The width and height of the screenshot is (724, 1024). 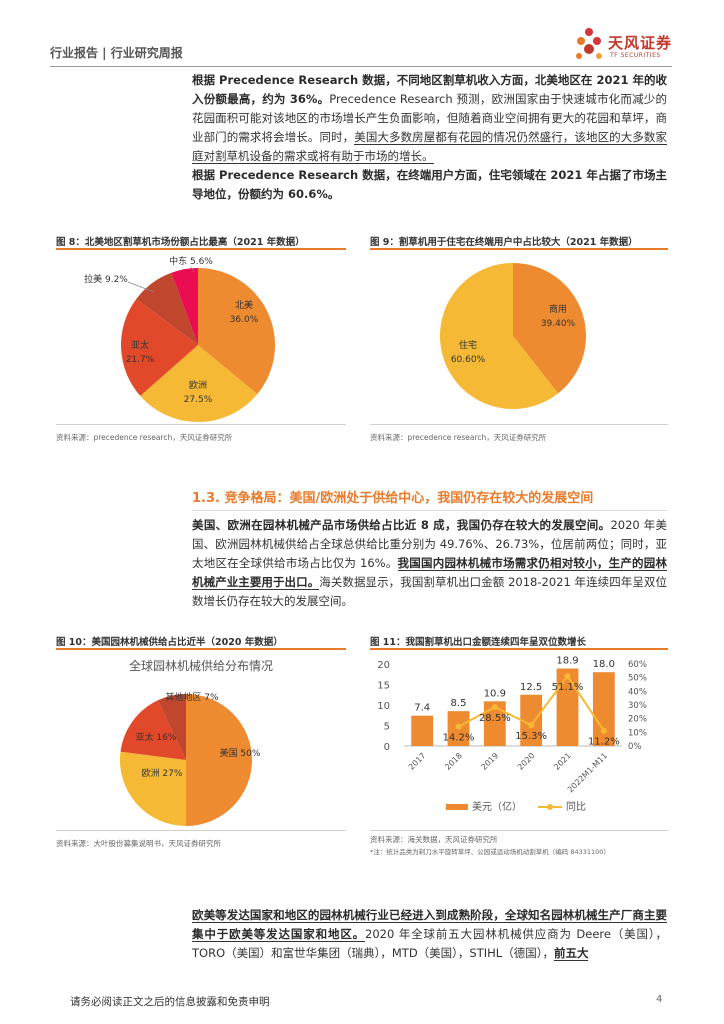 I want to click on figure-8-pie-chart: 北美 36.0% 欧洲 27.5% 亚太 21.7% 拉美 9.2% 中东 5.6%, so click(x=180, y=338).